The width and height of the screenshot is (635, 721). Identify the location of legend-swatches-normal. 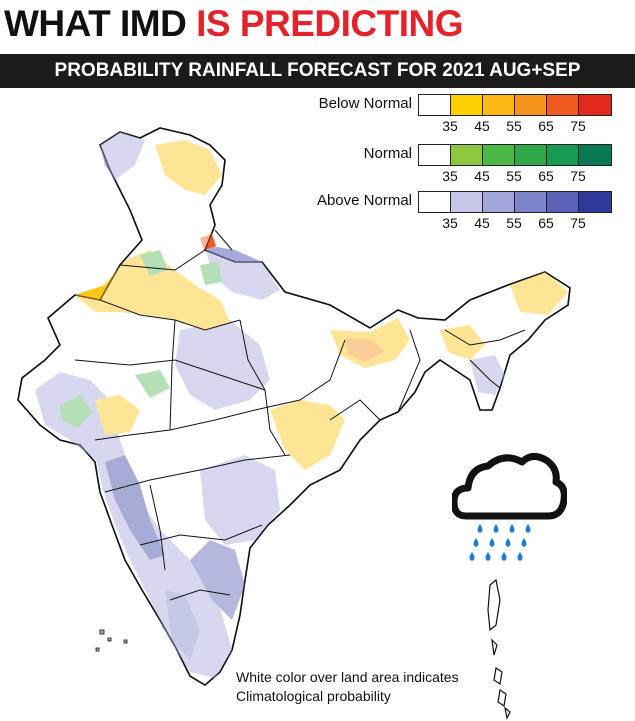
(515, 155).